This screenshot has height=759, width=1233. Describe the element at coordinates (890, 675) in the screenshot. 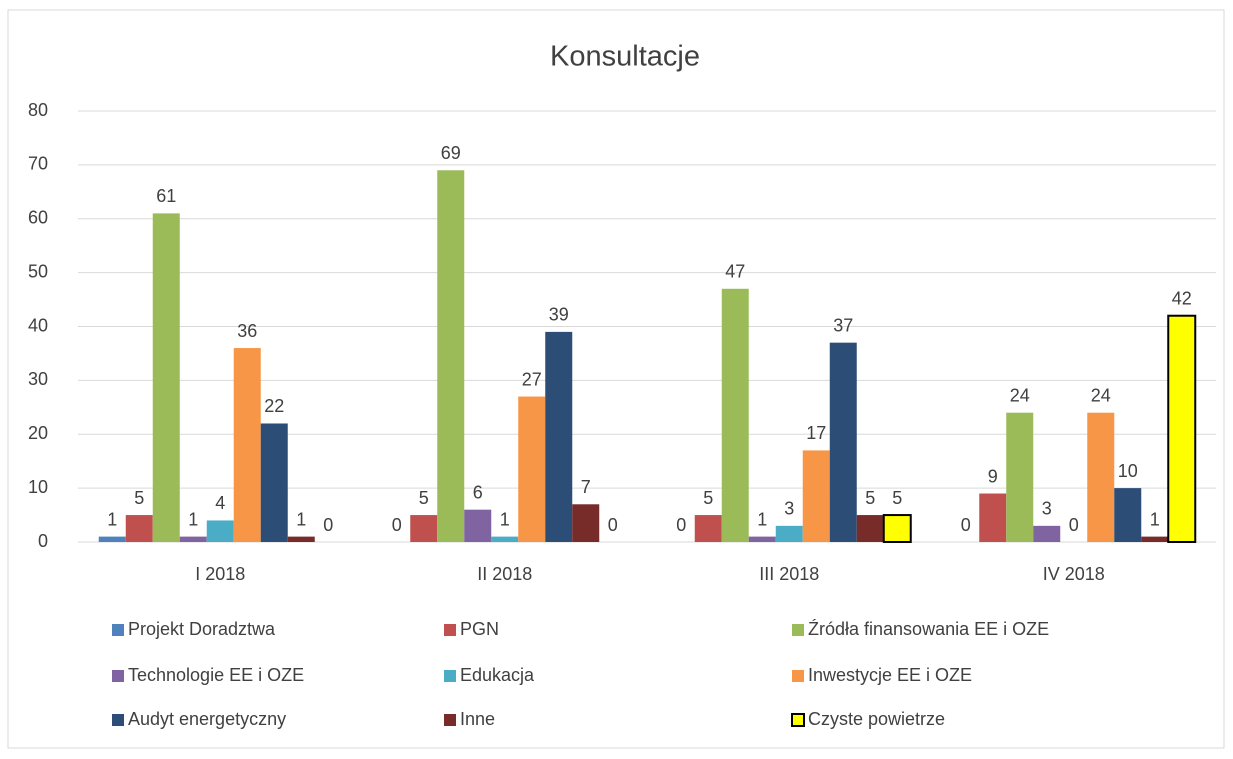

I see `legend-label: Inwestycje EE i OZE` at that location.